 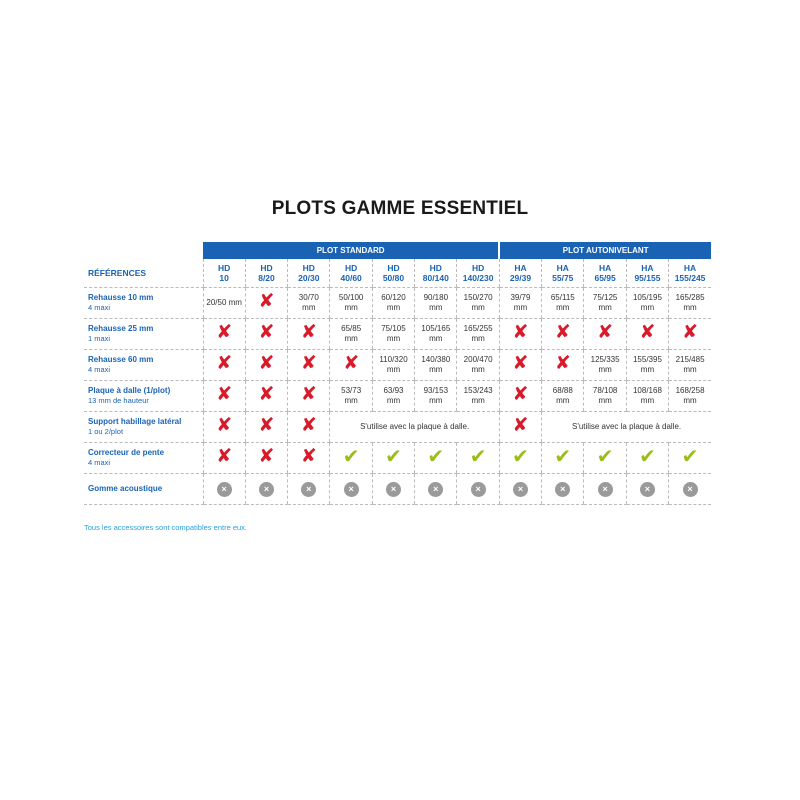 What do you see at coordinates (351, 333) in the screenshot?
I see `range-value: 65/85 mm` at bounding box center [351, 333].